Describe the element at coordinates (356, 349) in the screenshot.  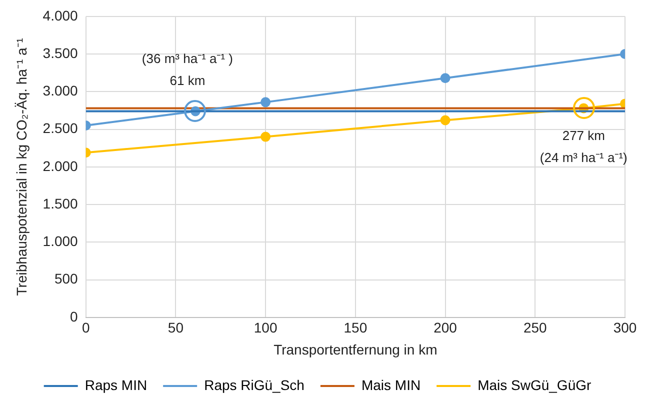
I see `x-axis-title: Transportentfernung in km` at that location.